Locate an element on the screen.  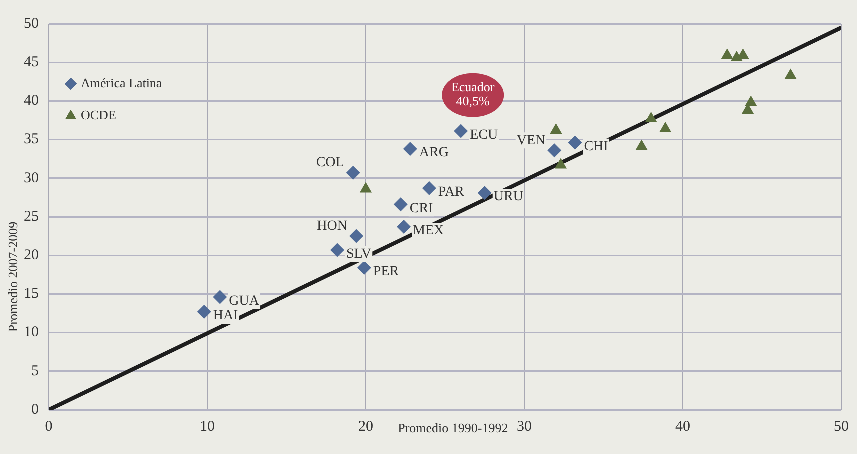
annotation: ECU is located at coordinates (484, 135).